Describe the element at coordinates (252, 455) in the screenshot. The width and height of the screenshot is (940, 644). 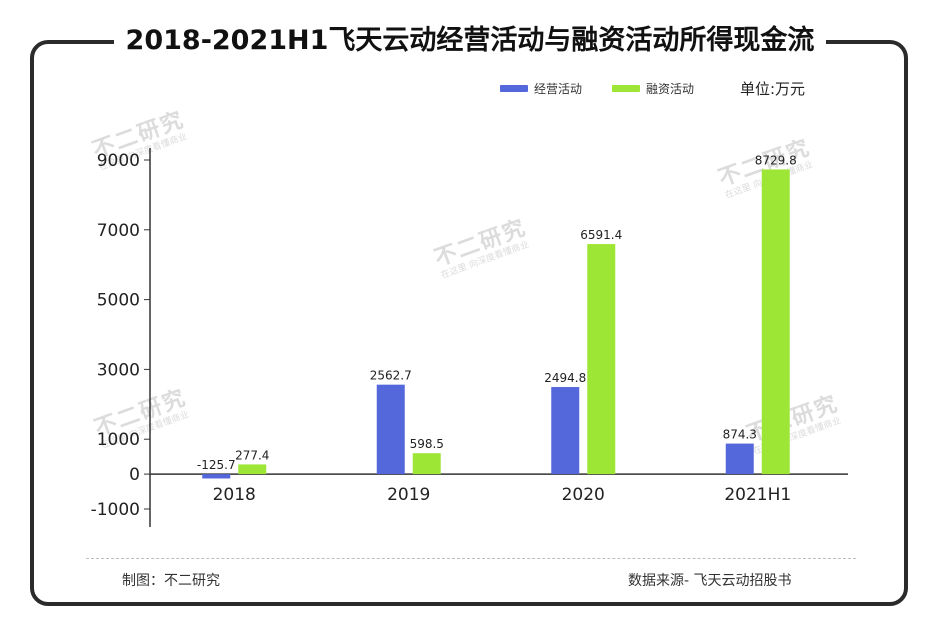
I see `data-label: 277.4` at that location.